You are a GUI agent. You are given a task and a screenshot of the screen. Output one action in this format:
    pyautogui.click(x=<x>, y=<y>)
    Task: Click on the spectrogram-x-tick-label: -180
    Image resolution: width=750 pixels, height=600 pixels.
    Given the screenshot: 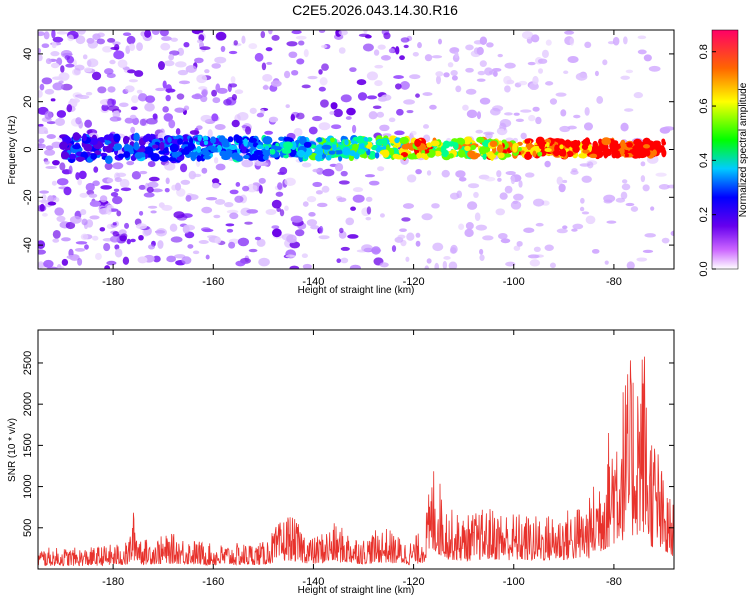 What is the action you would take?
    pyautogui.click(x=113, y=282)
    